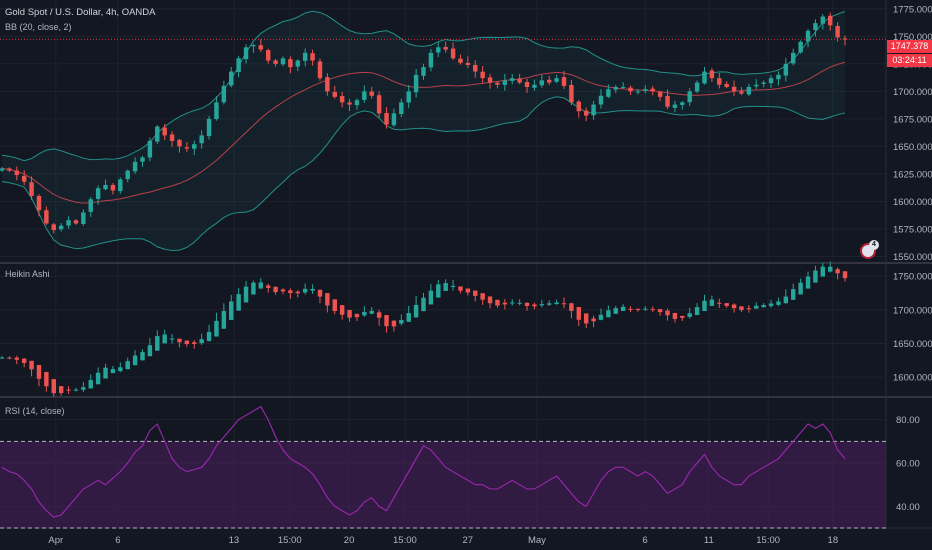 The width and height of the screenshot is (932, 550). I want to click on rsi-label: RSI (14, close), so click(35, 411).